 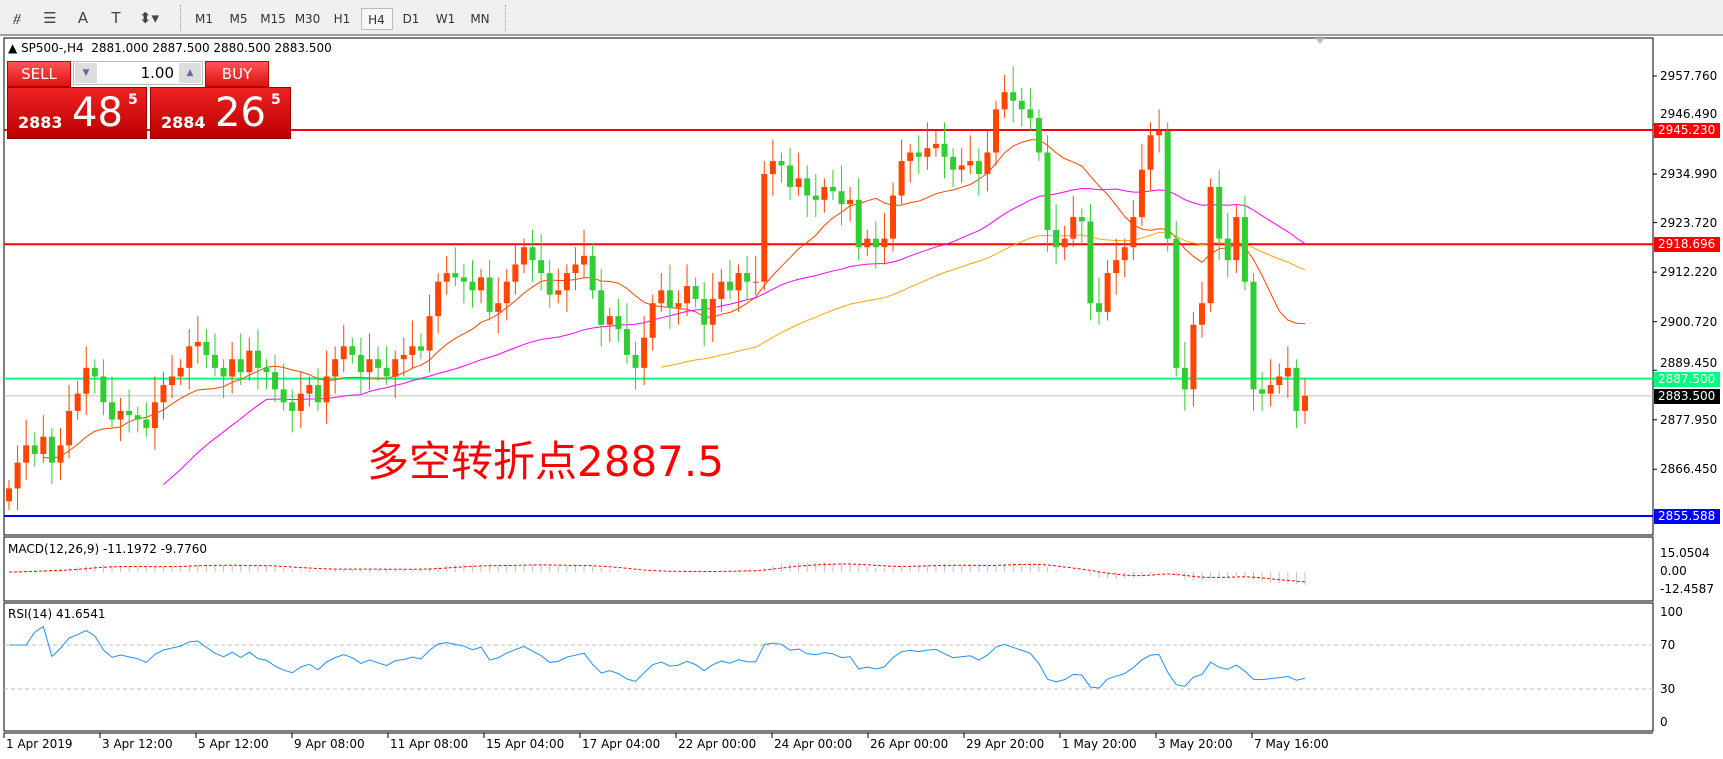 What do you see at coordinates (983, 299) in the screenshot?
I see `ma-slow-line` at bounding box center [983, 299].